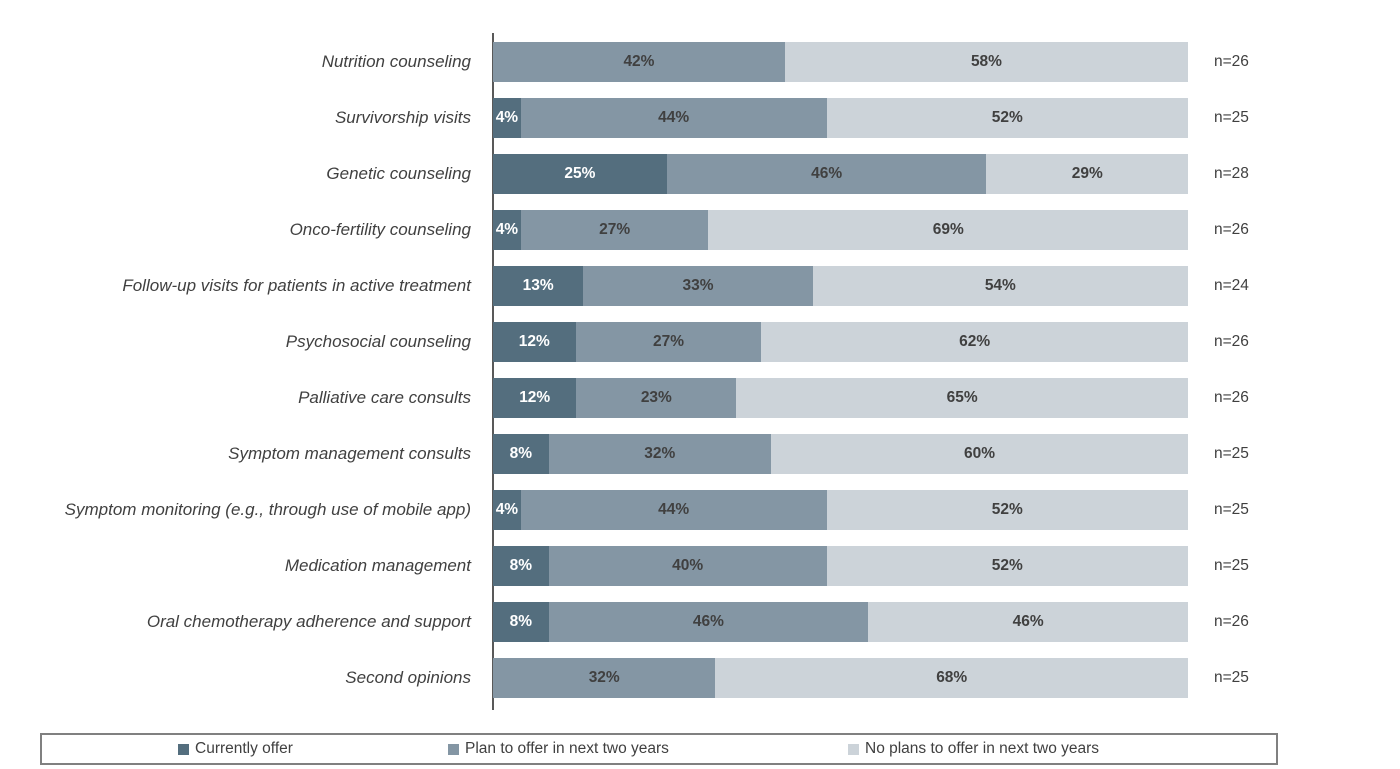 This screenshot has width=1400, height=769. I want to click on chart-row: Psychosocial counseling 12% 27% 62% n=26, so click(624, 342).